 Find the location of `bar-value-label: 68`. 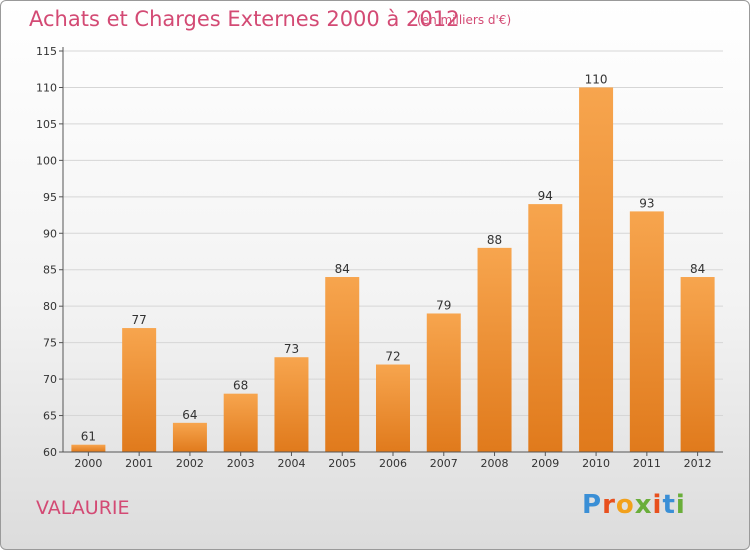

bar-value-label: 68 is located at coordinates (240, 386).